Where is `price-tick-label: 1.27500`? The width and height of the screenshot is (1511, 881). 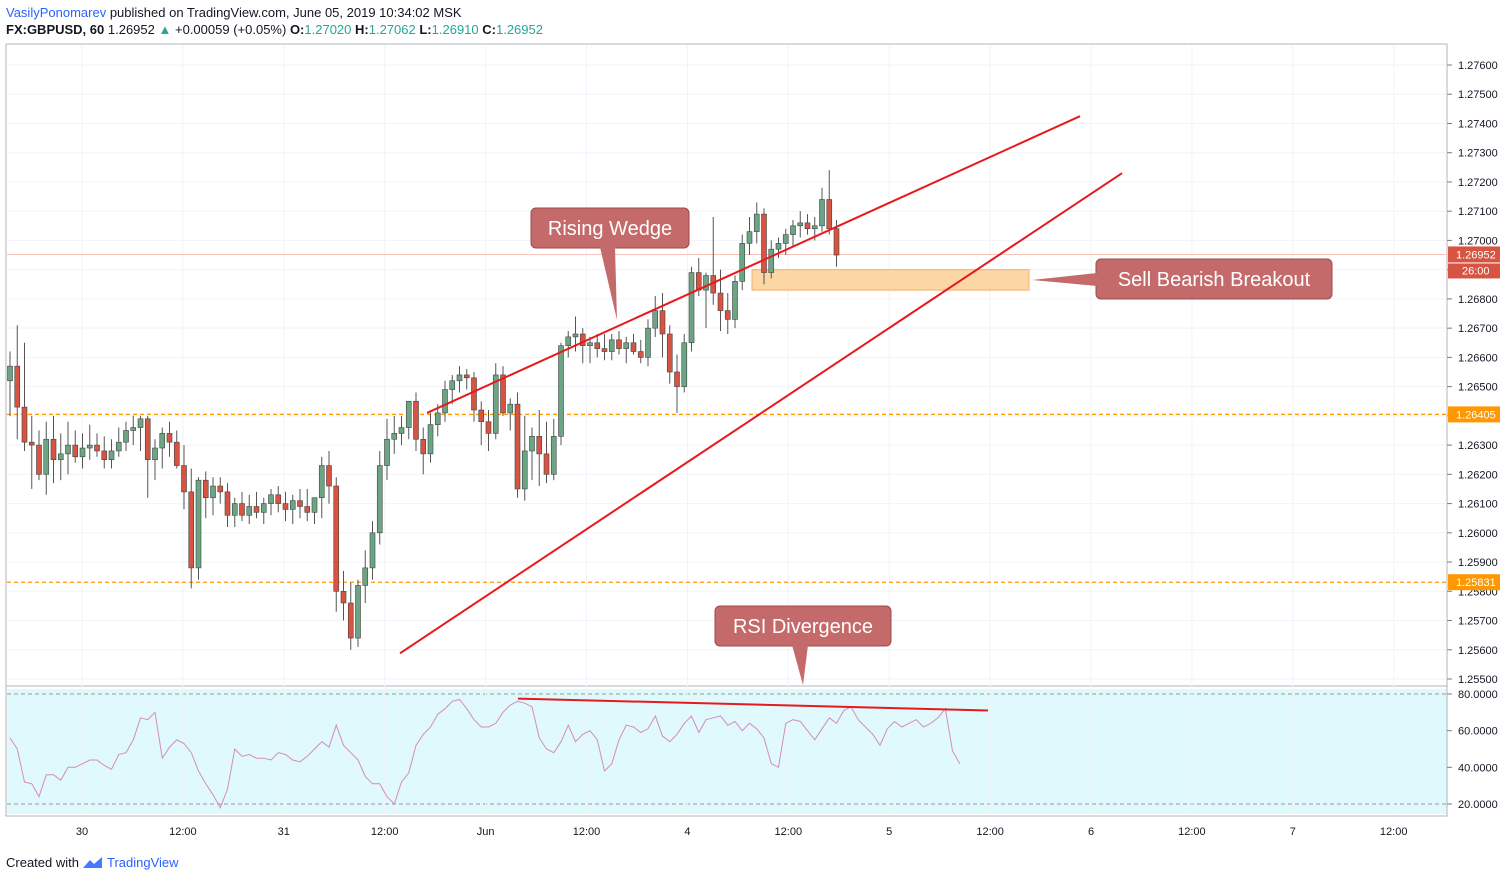 price-tick-label: 1.27500 is located at coordinates (1478, 95).